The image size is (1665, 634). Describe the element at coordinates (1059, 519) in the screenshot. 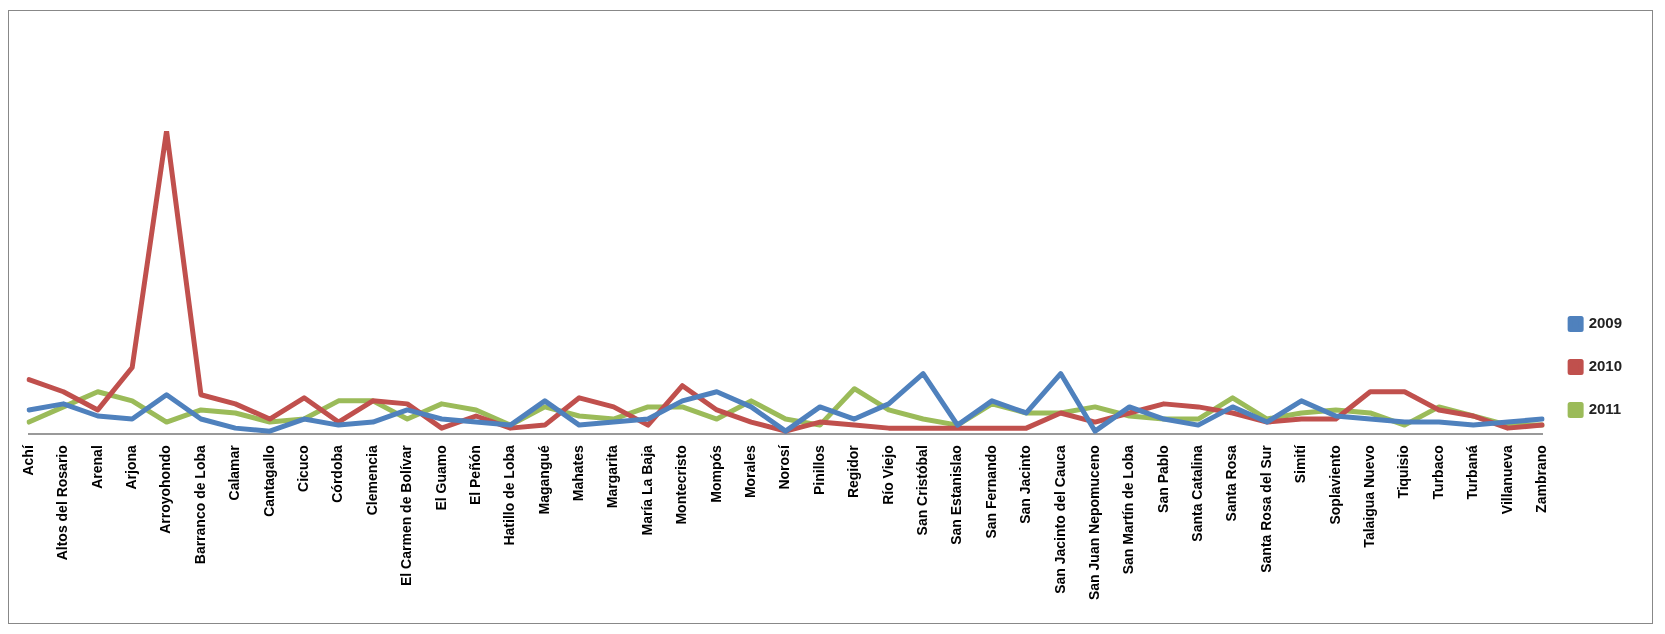

I see `x-tick-label: San Jacinto del Cauca` at that location.